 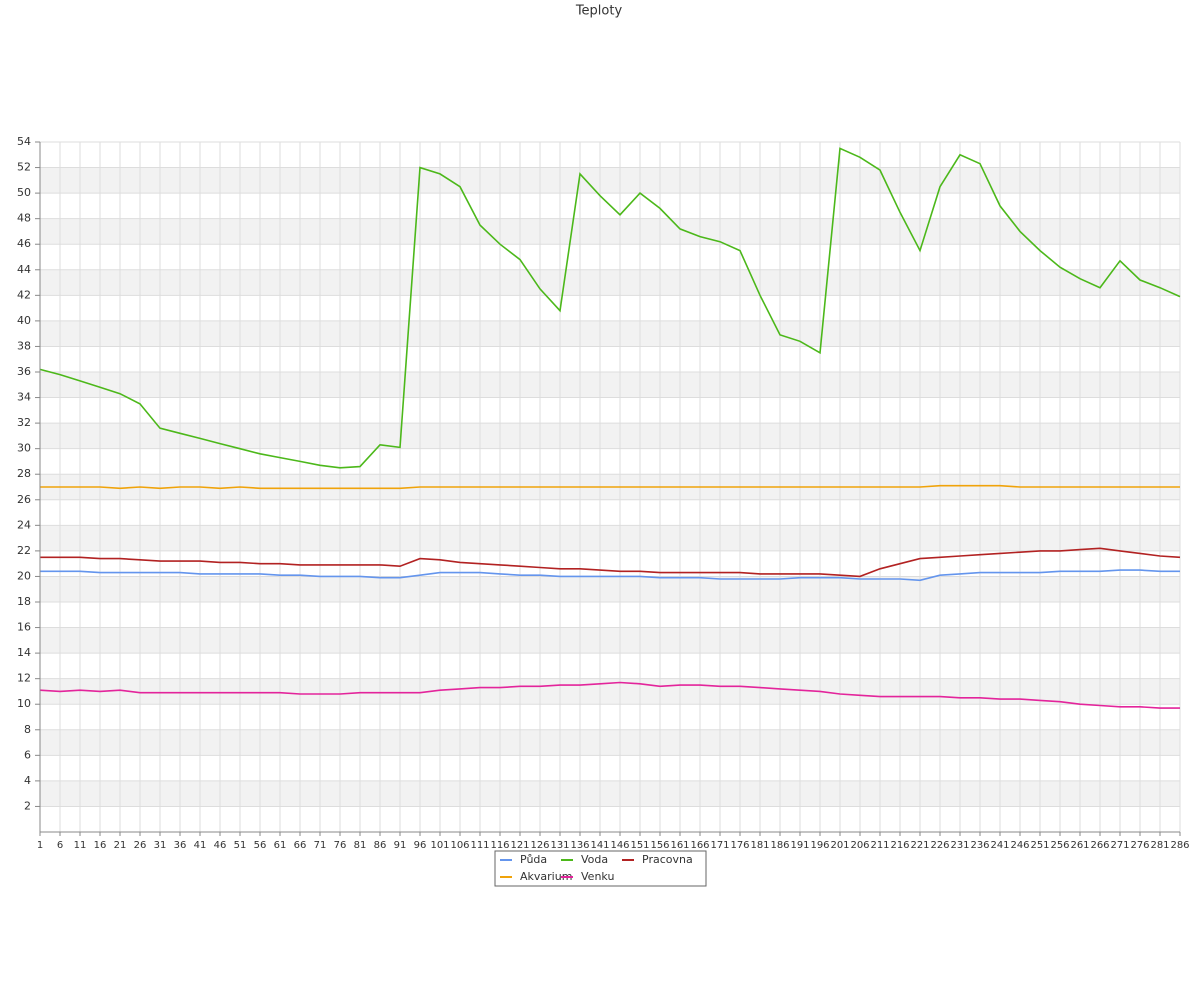 What do you see at coordinates (24, 652) in the screenshot?
I see `y-tick-label: 14` at bounding box center [24, 652].